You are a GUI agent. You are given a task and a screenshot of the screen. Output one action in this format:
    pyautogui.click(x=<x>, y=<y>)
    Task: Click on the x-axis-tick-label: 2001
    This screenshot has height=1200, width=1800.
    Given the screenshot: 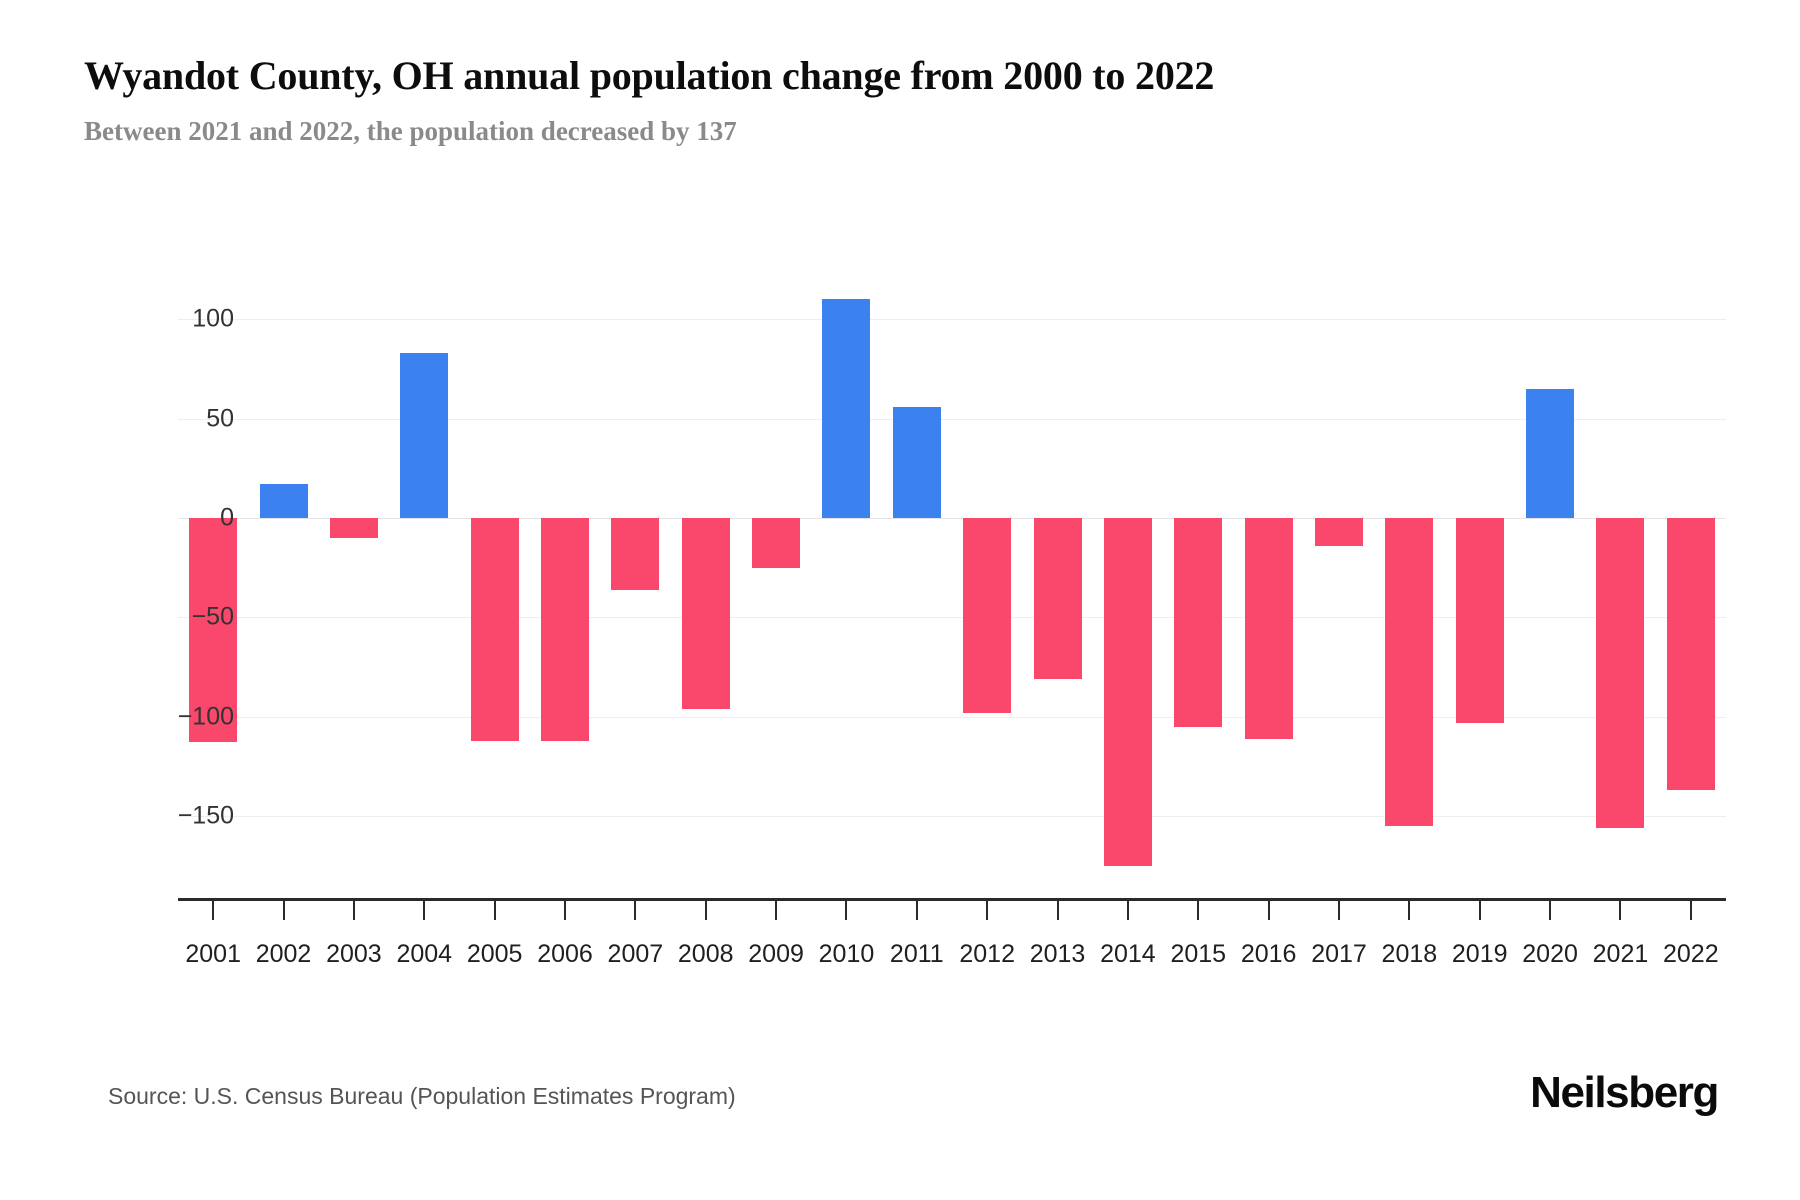 What is the action you would take?
    pyautogui.click(x=213, y=954)
    